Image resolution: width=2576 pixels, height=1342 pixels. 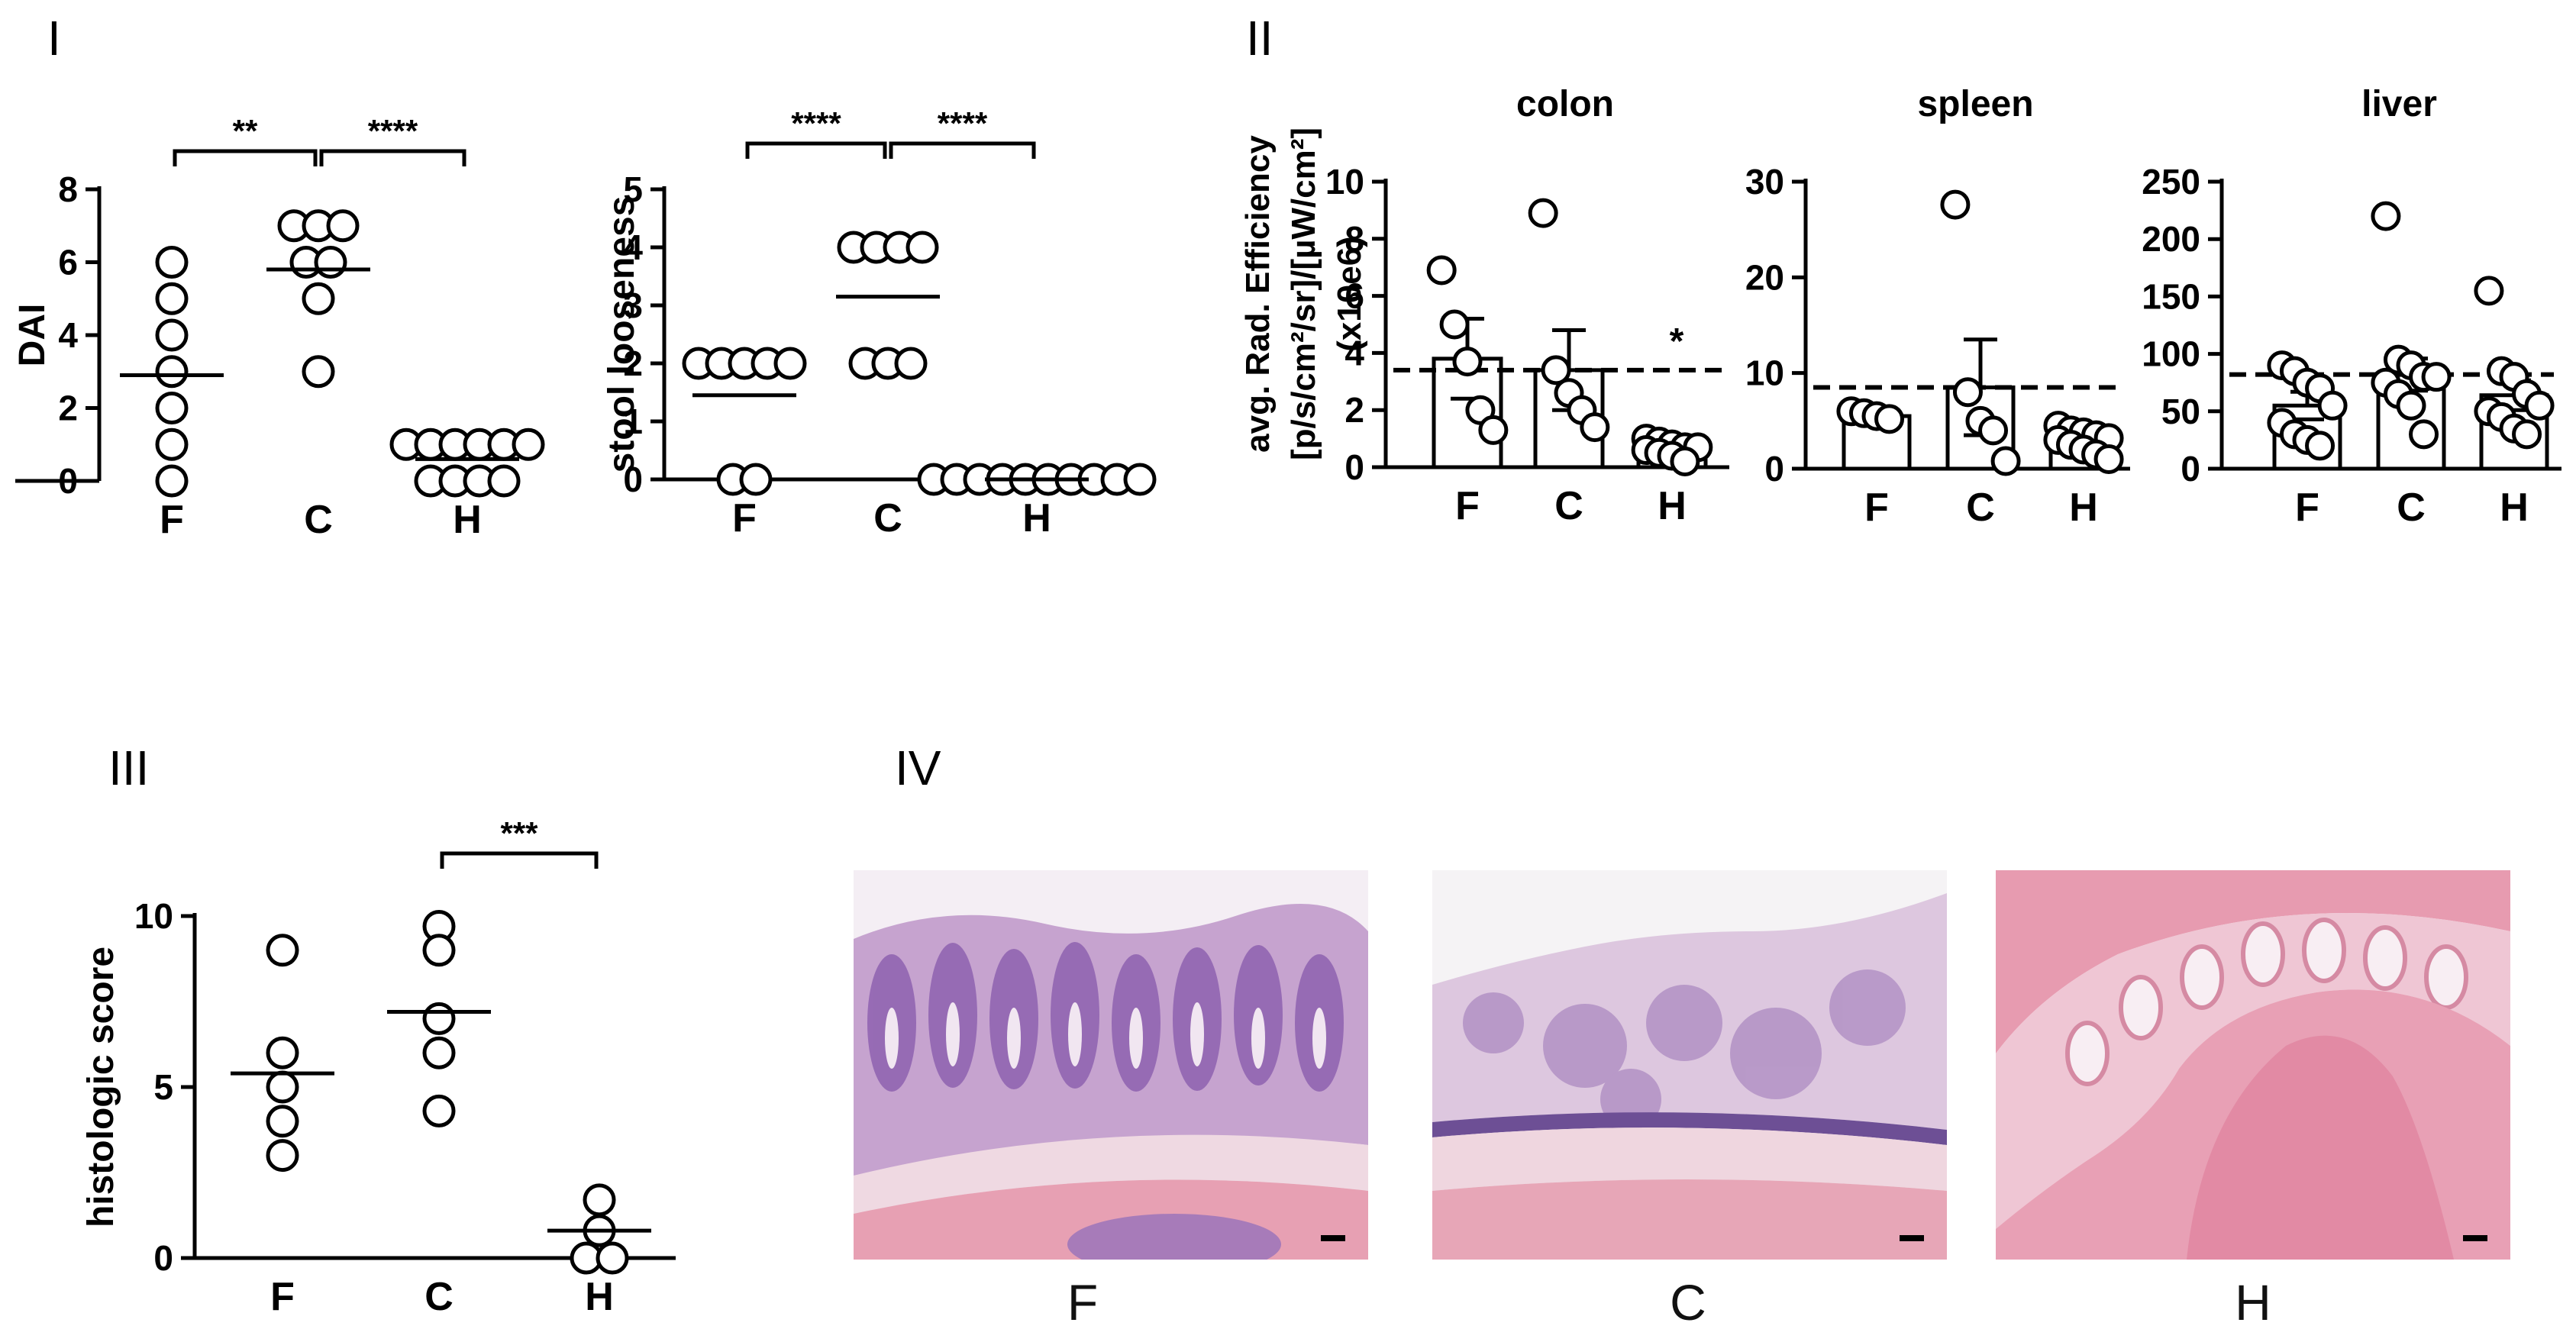 What do you see at coordinates (1688, 1302) in the screenshot?
I see `histology-label-C: C` at bounding box center [1688, 1302].